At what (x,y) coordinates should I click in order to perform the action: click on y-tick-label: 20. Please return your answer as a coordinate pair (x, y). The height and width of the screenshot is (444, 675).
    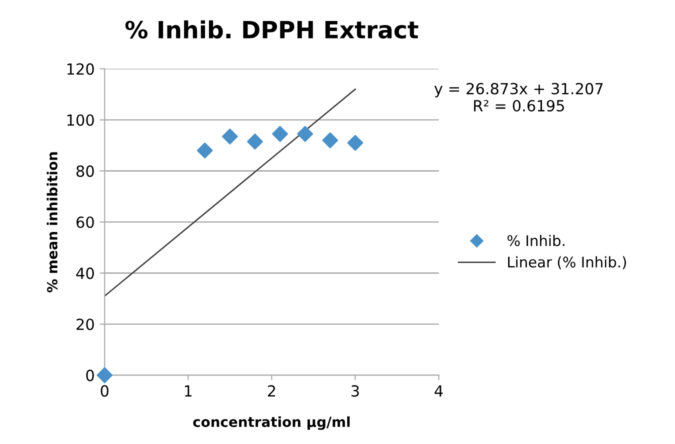
    Looking at the image, I should click on (85, 324).